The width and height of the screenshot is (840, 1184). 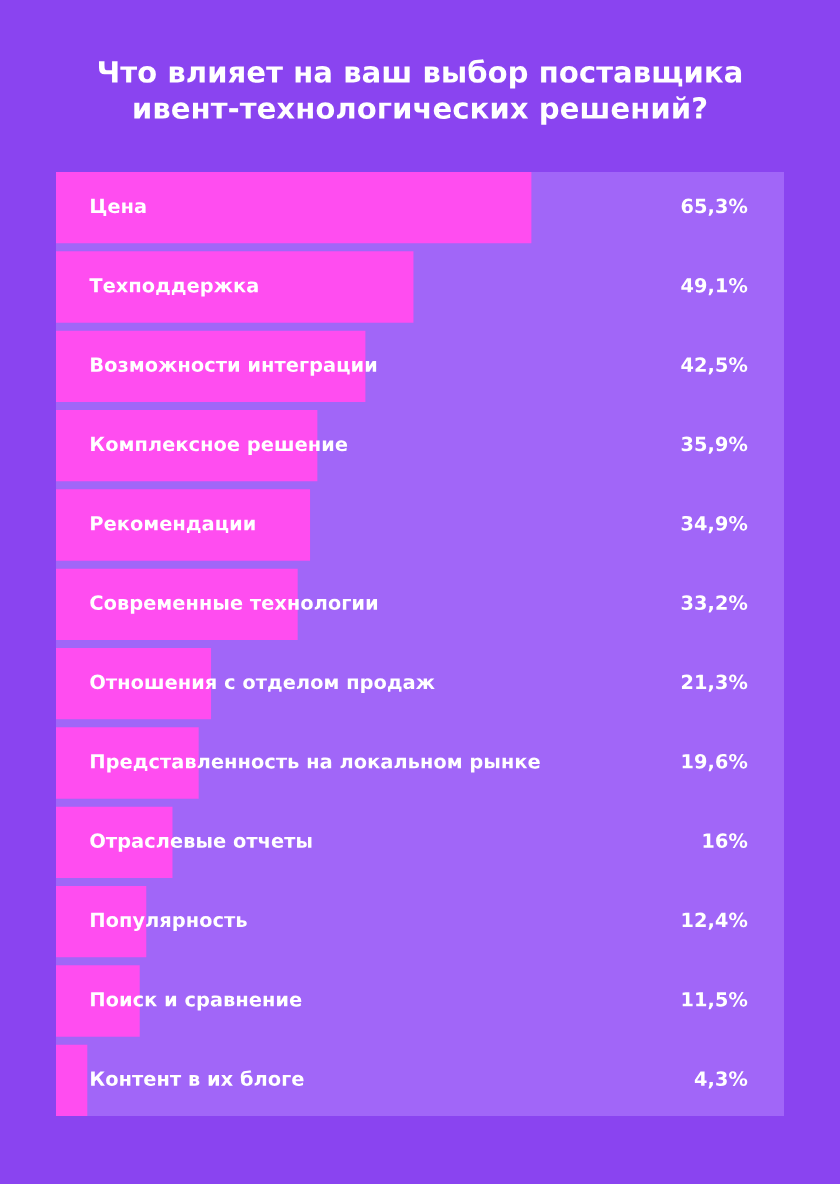 What do you see at coordinates (196, 1001) in the screenshot?
I see `y-tick-label: Поиск и сравнение` at bounding box center [196, 1001].